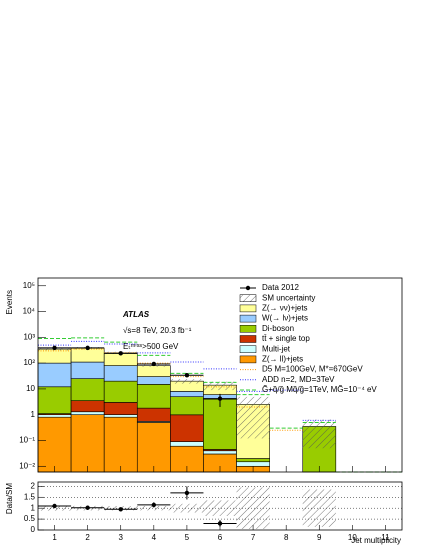  What do you see at coordinates (288, 297) in the screenshot?
I see `legend-label: SM uncertainty` at bounding box center [288, 297].